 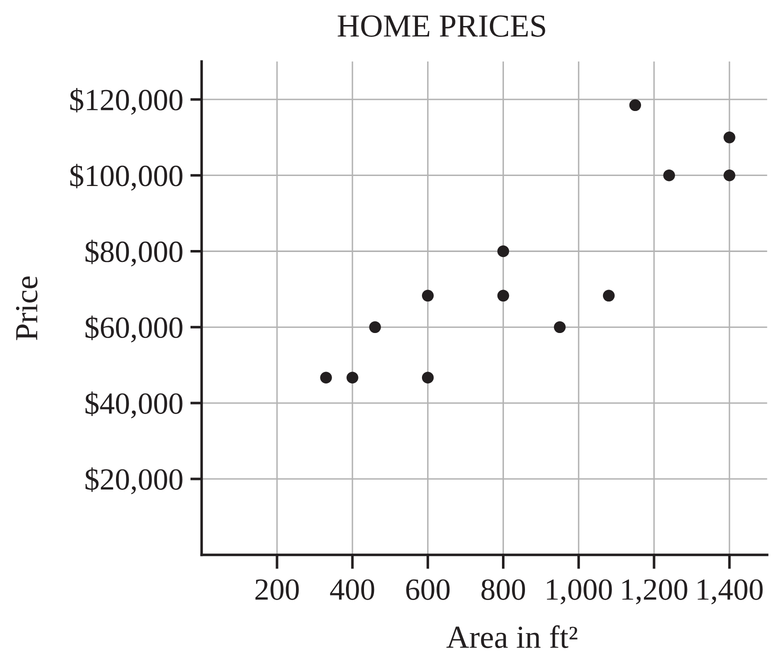 I want to click on x-tick-label: 200, so click(x=277, y=589).